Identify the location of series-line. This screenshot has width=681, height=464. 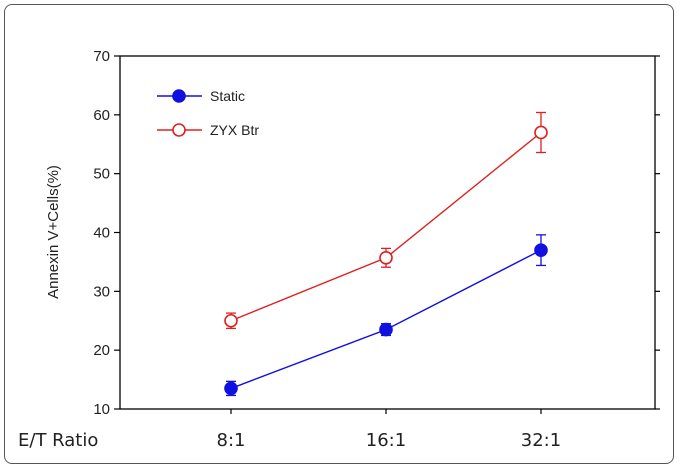
(386, 319).